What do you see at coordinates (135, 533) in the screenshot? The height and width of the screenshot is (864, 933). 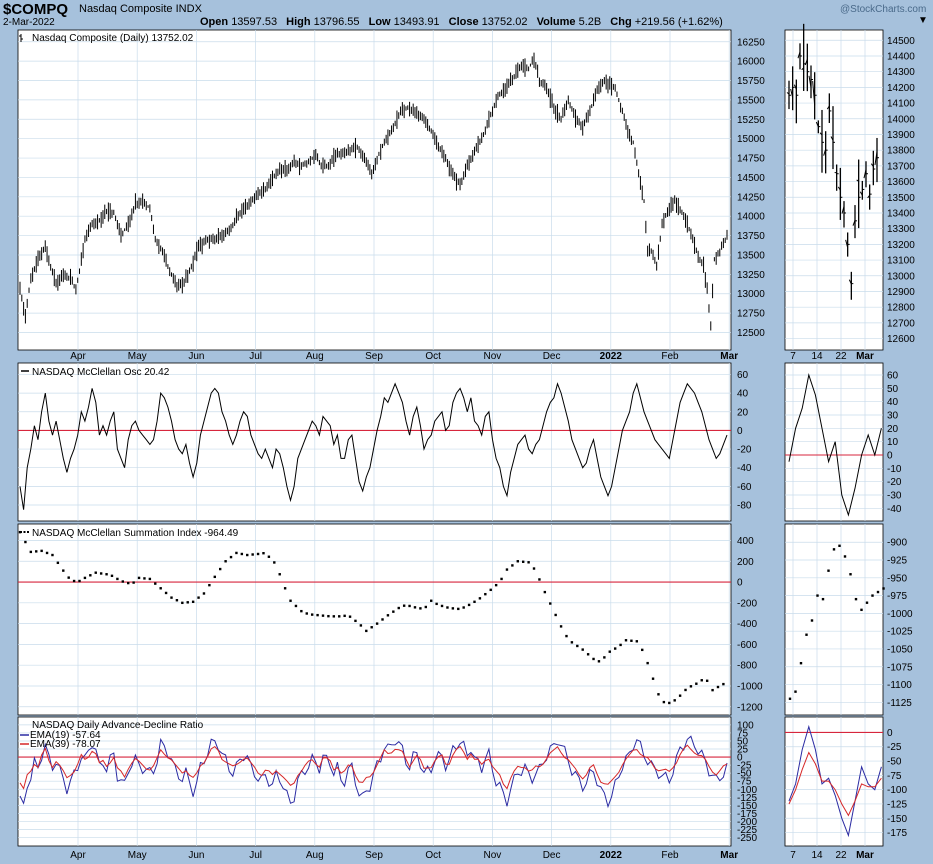 I see `sum-panel-title: NASDAQ McClellan Summation Index -964.49` at bounding box center [135, 533].